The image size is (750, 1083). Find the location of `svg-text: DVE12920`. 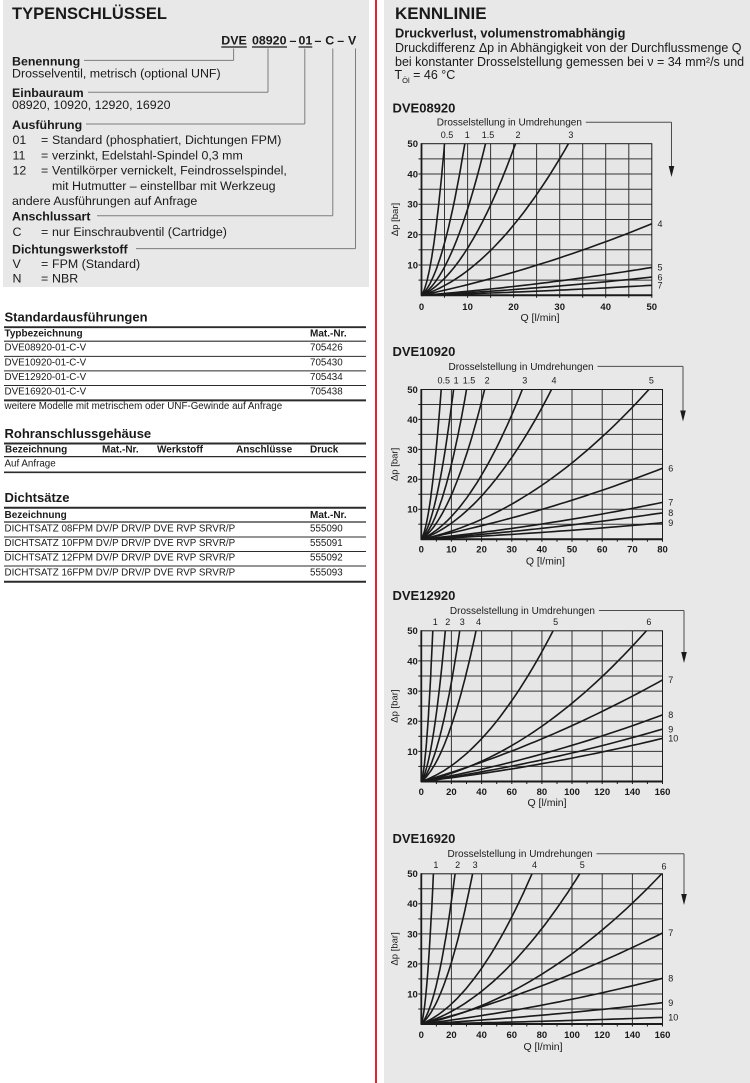

svg-text: DVE12920 is located at coordinates (424, 595).